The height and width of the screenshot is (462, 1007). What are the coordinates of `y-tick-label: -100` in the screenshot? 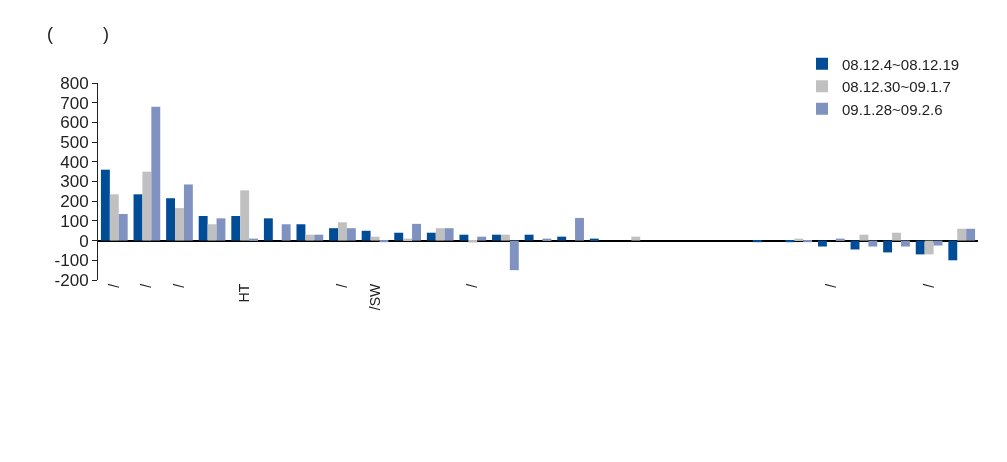 It's located at (71, 261).